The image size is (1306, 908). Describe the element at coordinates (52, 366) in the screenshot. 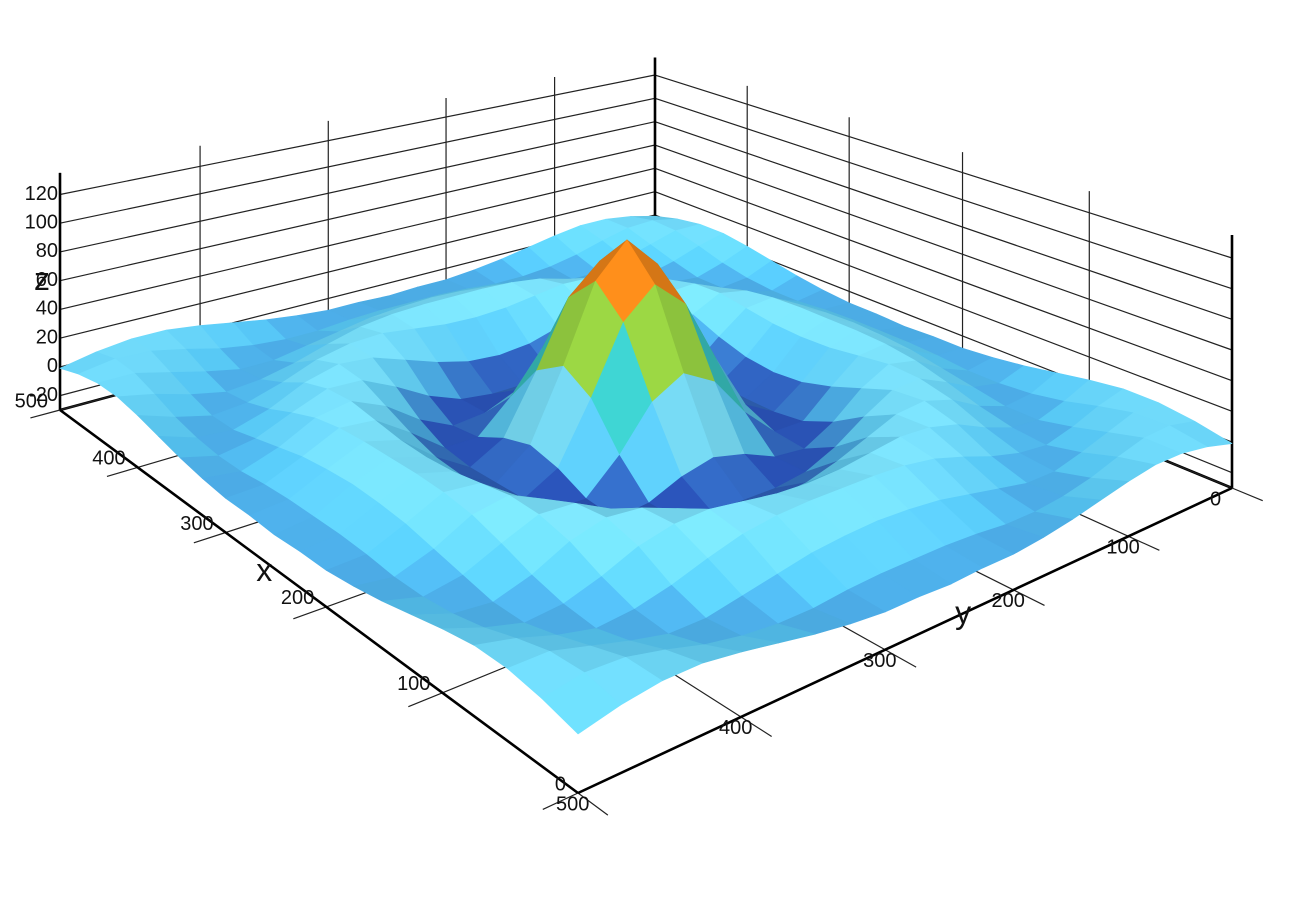

I see `z-tick-label: 0` at that location.